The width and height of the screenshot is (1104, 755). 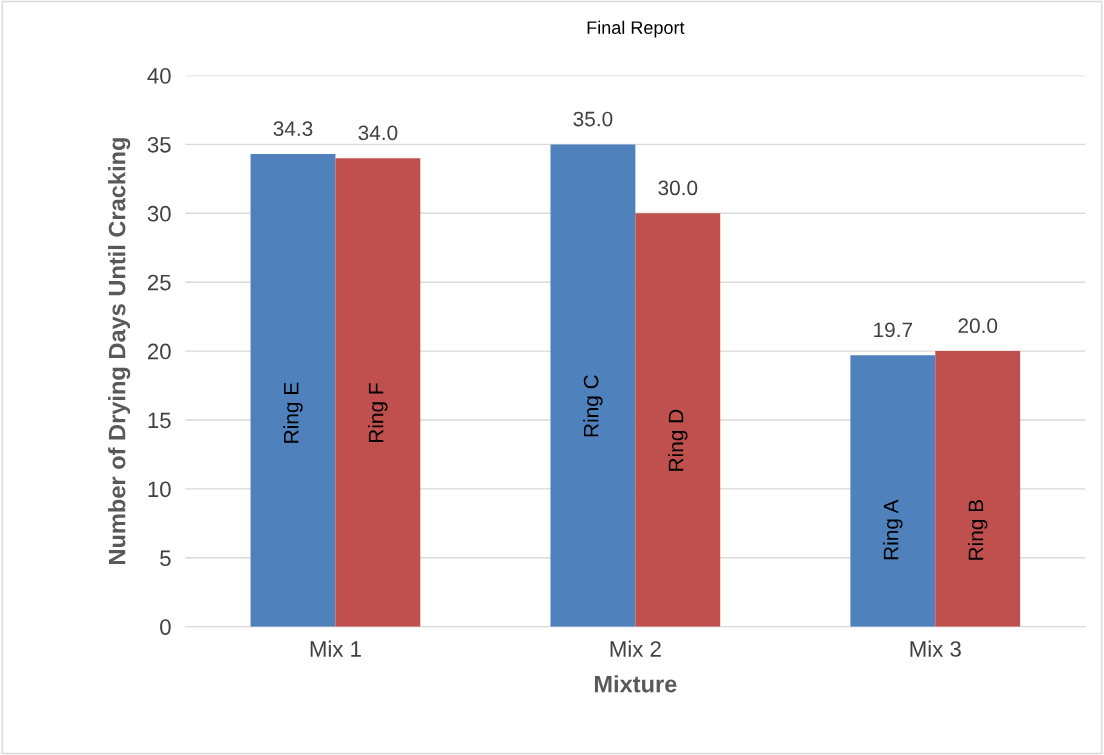 What do you see at coordinates (159, 351) in the screenshot?
I see `y-tick-label: 20` at bounding box center [159, 351].